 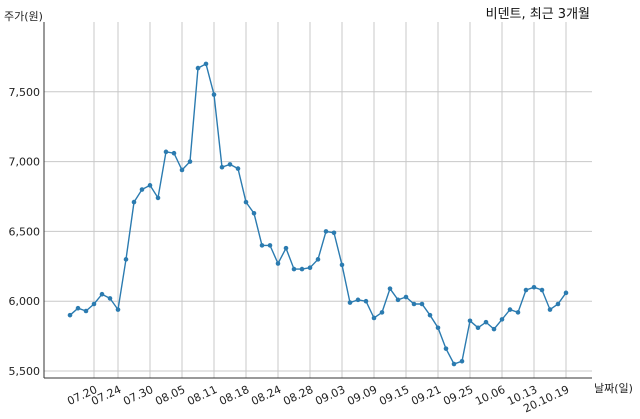 What do you see at coordinates (25, 231) in the screenshot?
I see `y-tick-label: 6,500` at bounding box center [25, 231].